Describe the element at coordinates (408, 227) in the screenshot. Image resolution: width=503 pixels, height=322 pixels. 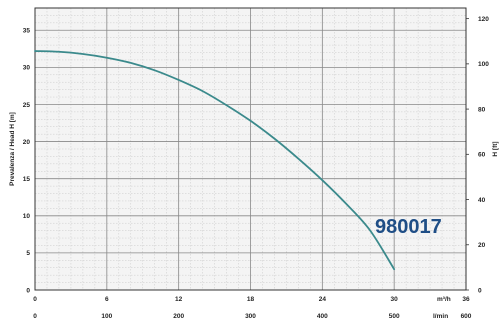
I see `model-number-annotation: 980017` at that location.